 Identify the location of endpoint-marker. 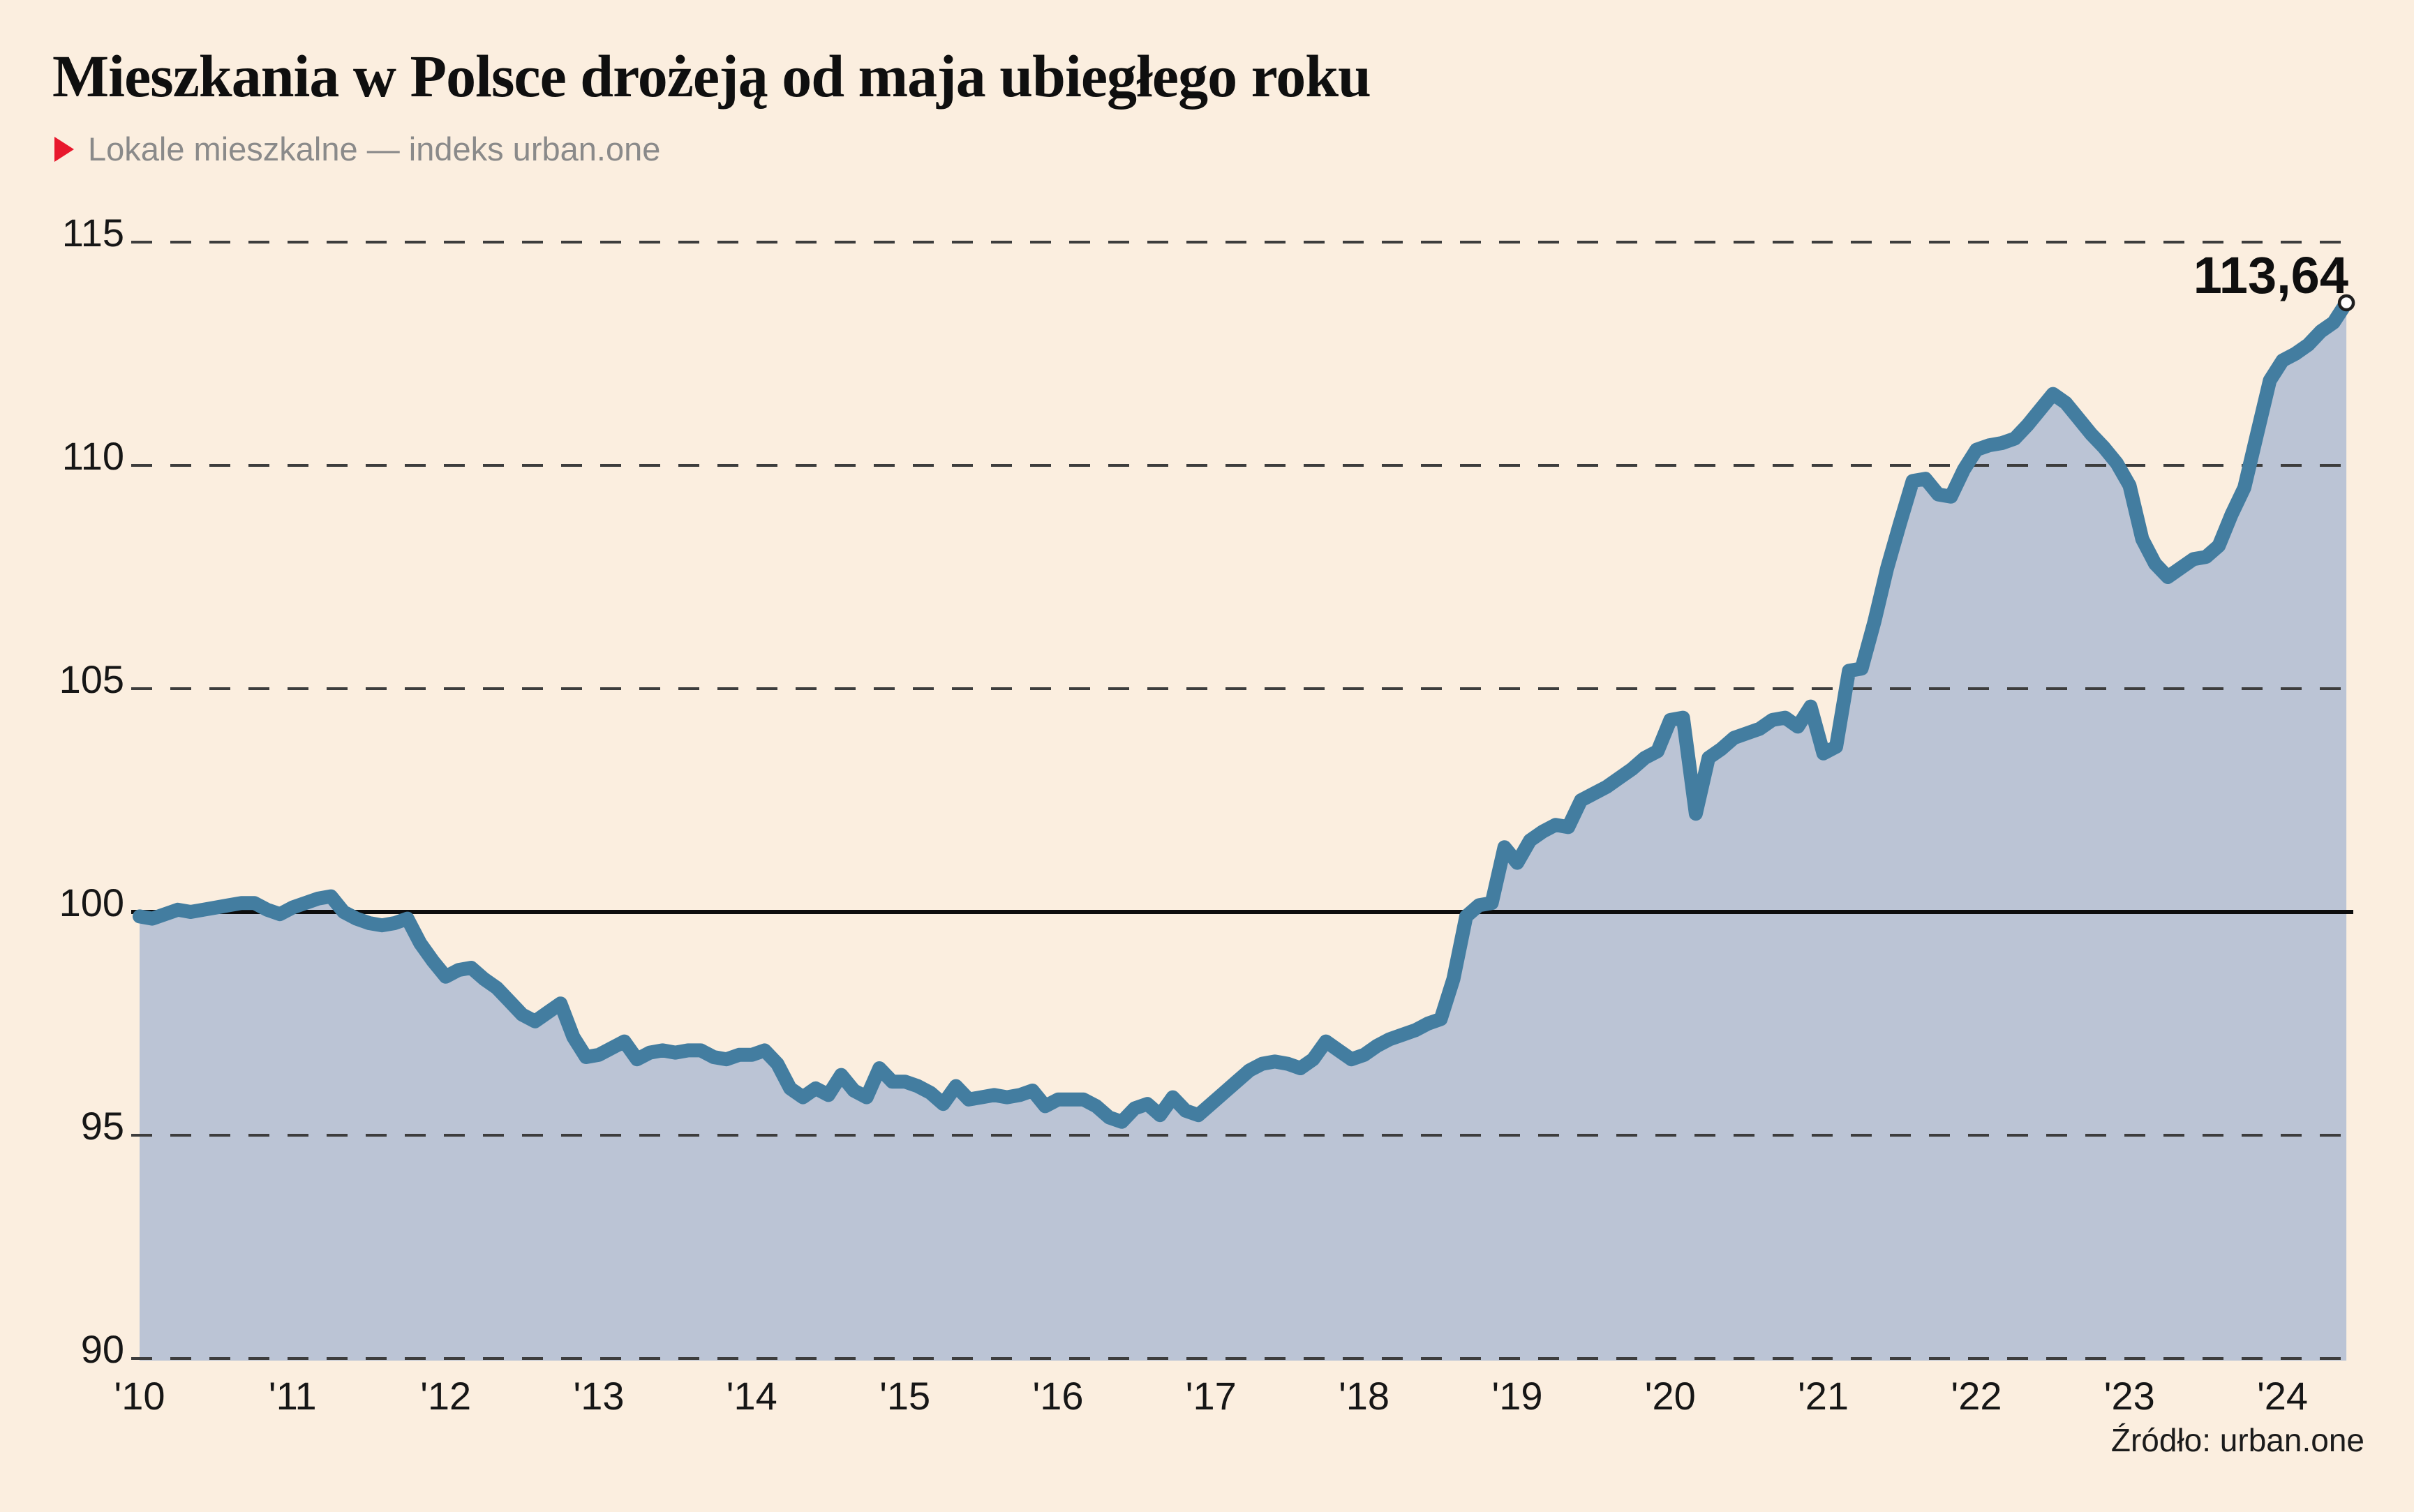
(2346, 303).